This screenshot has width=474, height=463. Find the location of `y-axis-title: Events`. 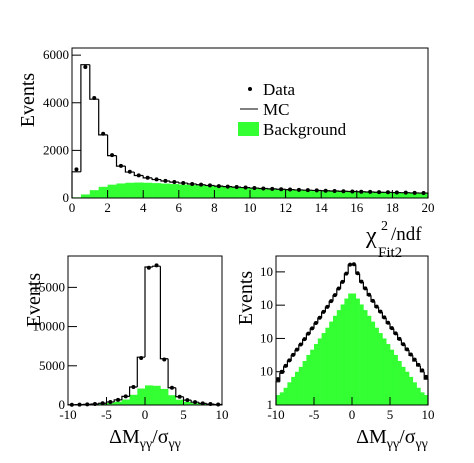

y-axis-title: Events is located at coordinates (28, 100).